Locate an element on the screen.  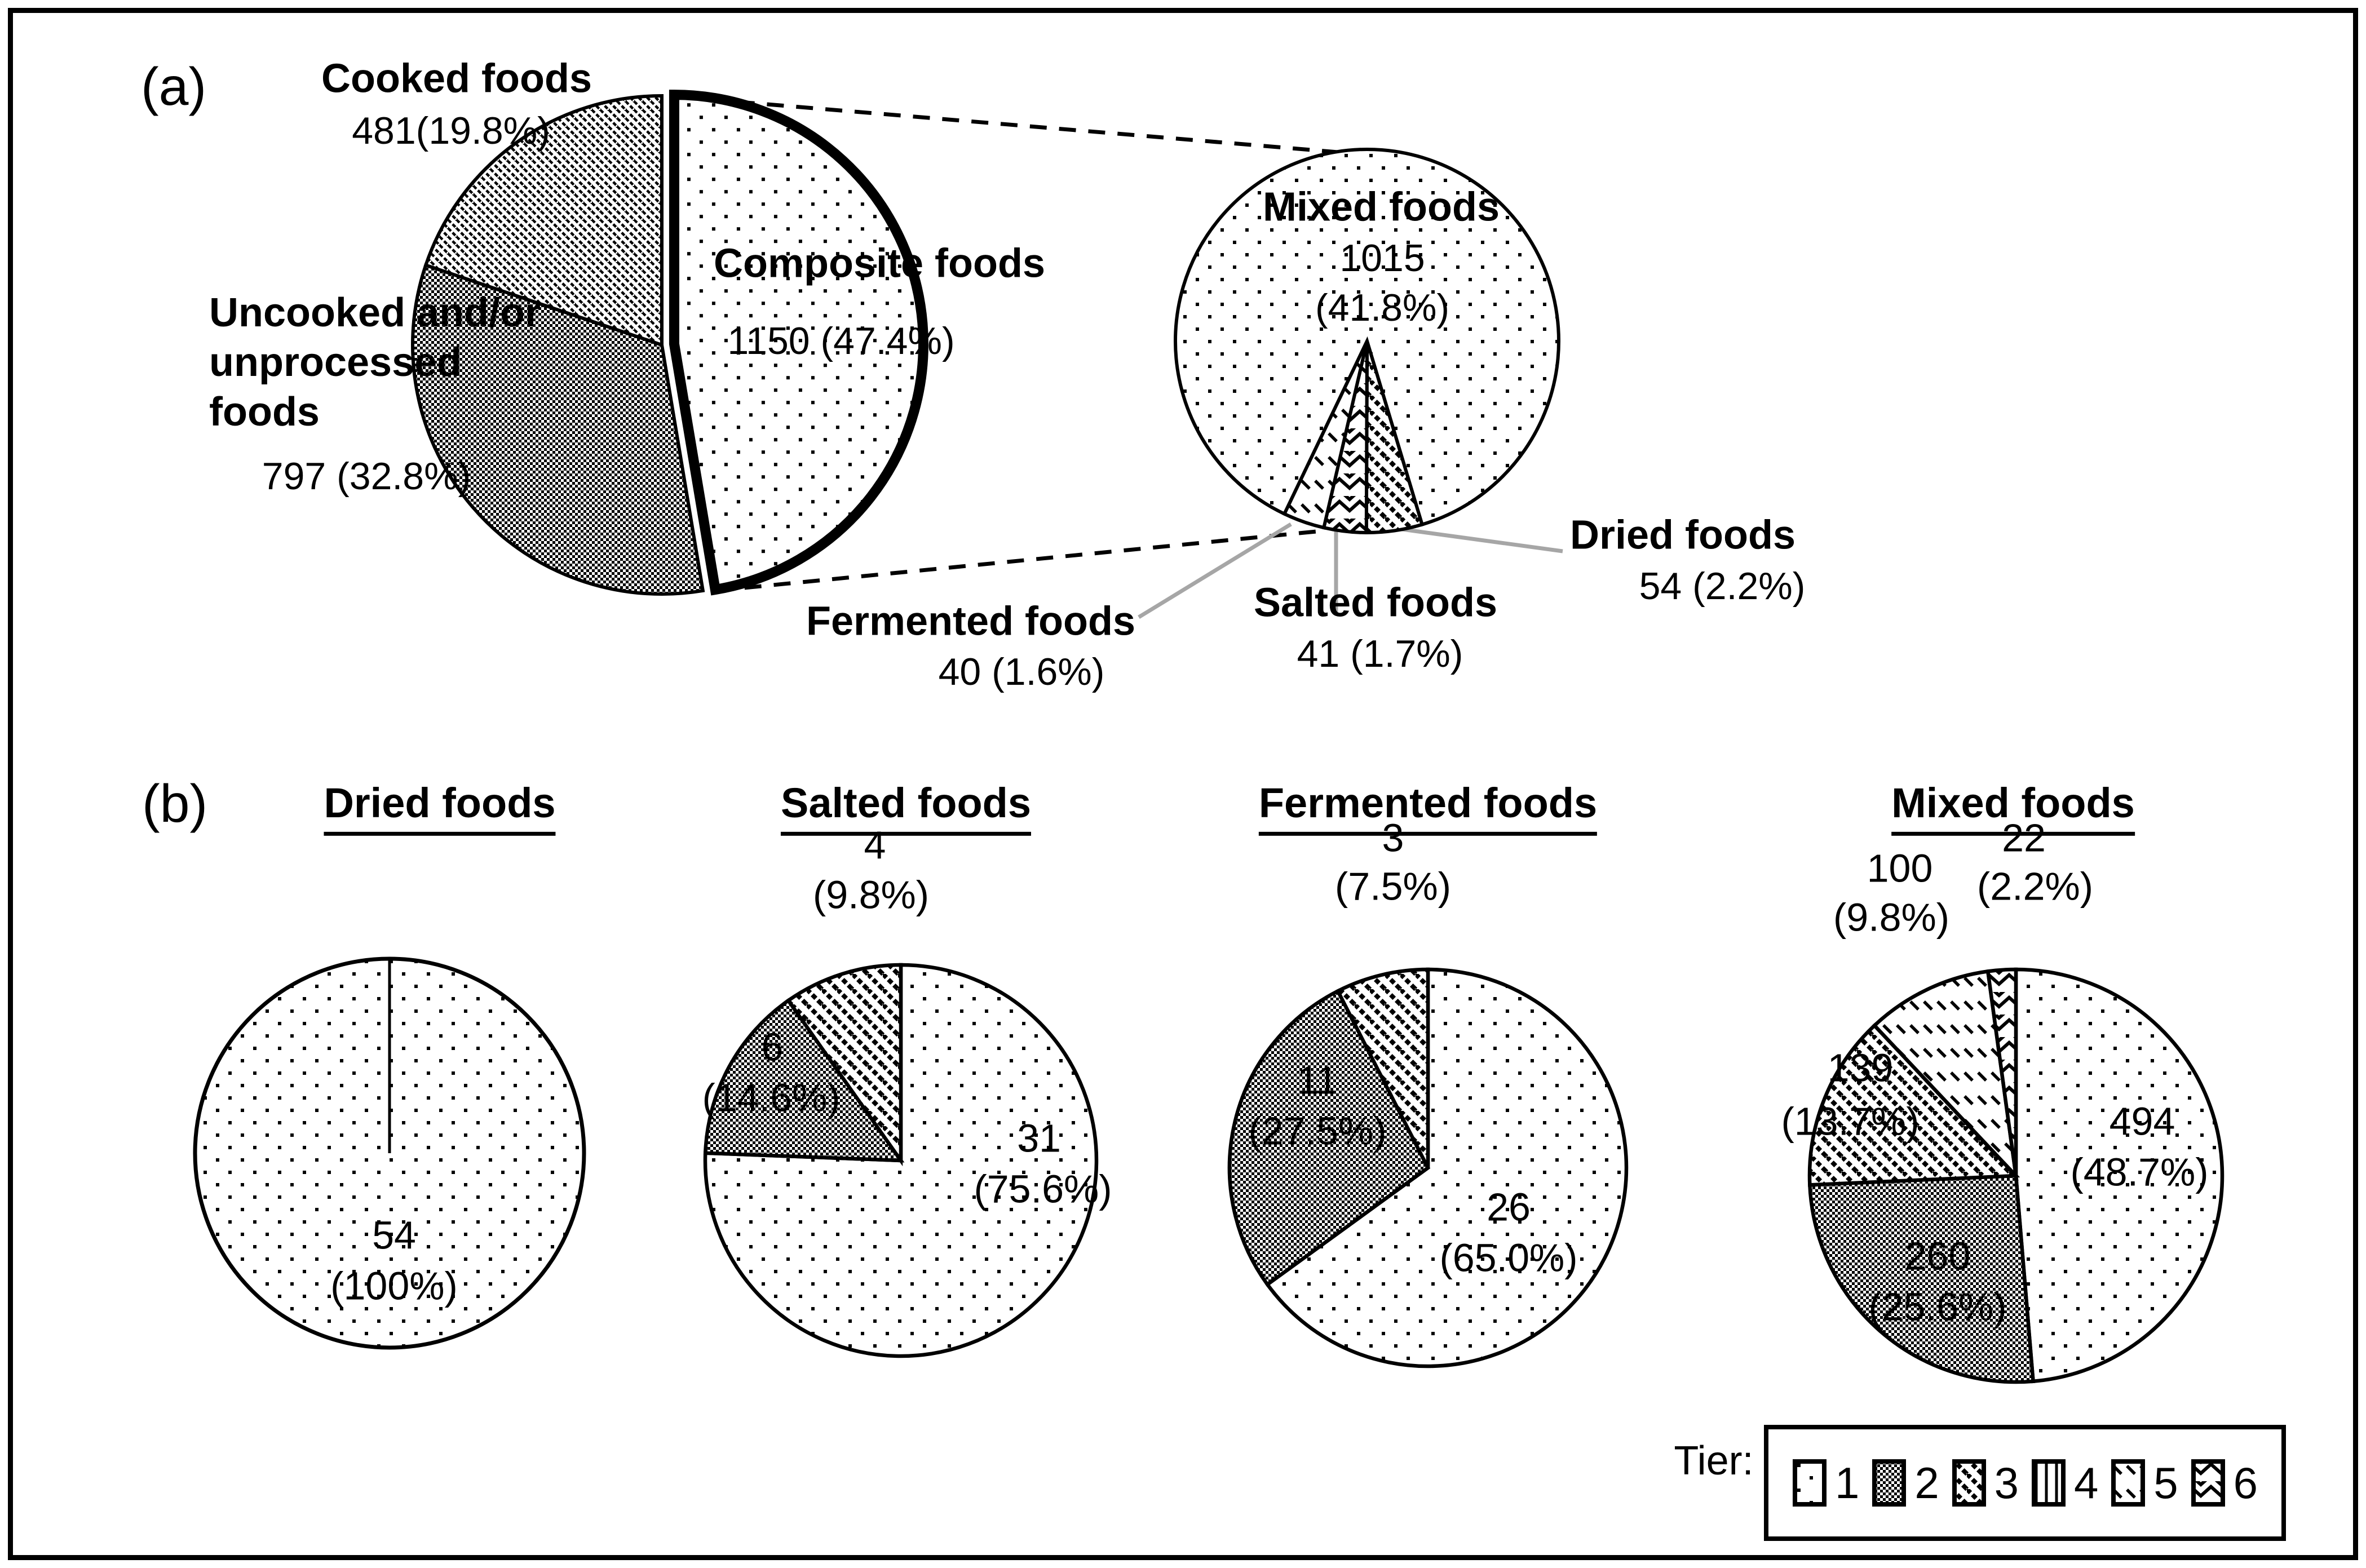
legend-item-tier-5: 5 is located at coordinates (2144, 1483).